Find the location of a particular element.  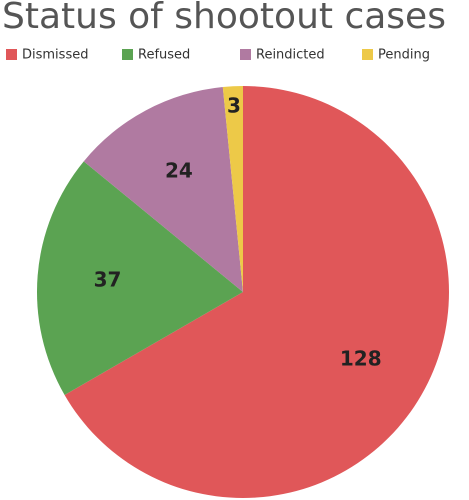

value-label: 3 is located at coordinates (234, 105).